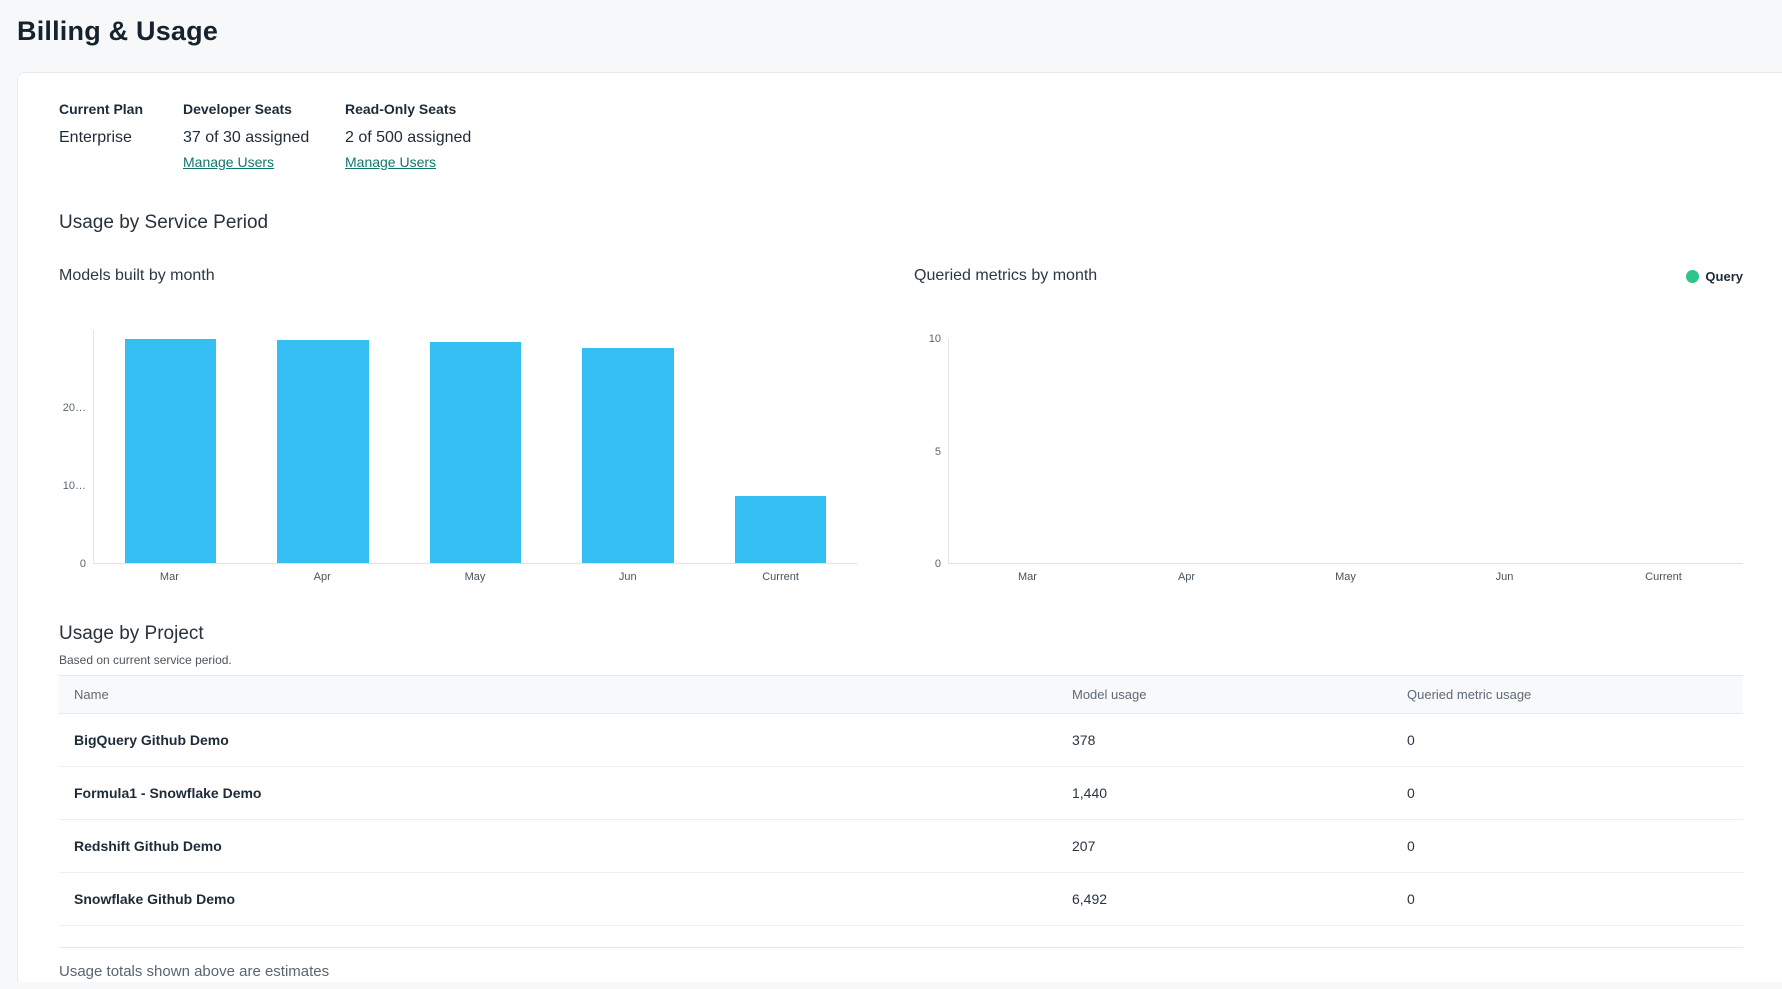  I want to click on chart-y-axis: 0 5 10, so click(931, 451).